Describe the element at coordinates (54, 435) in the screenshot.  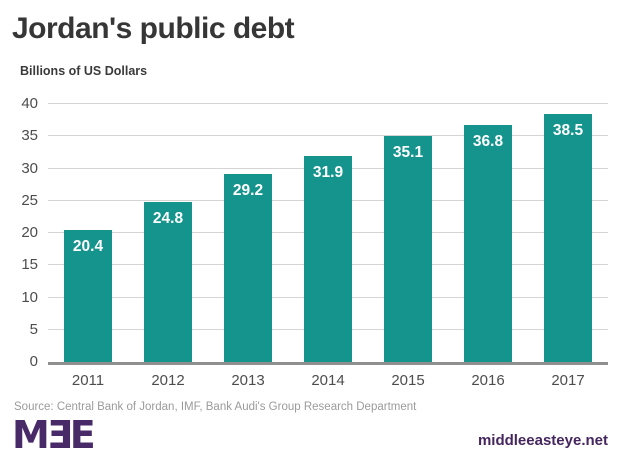
I see `mee-logo: MƎE` at that location.